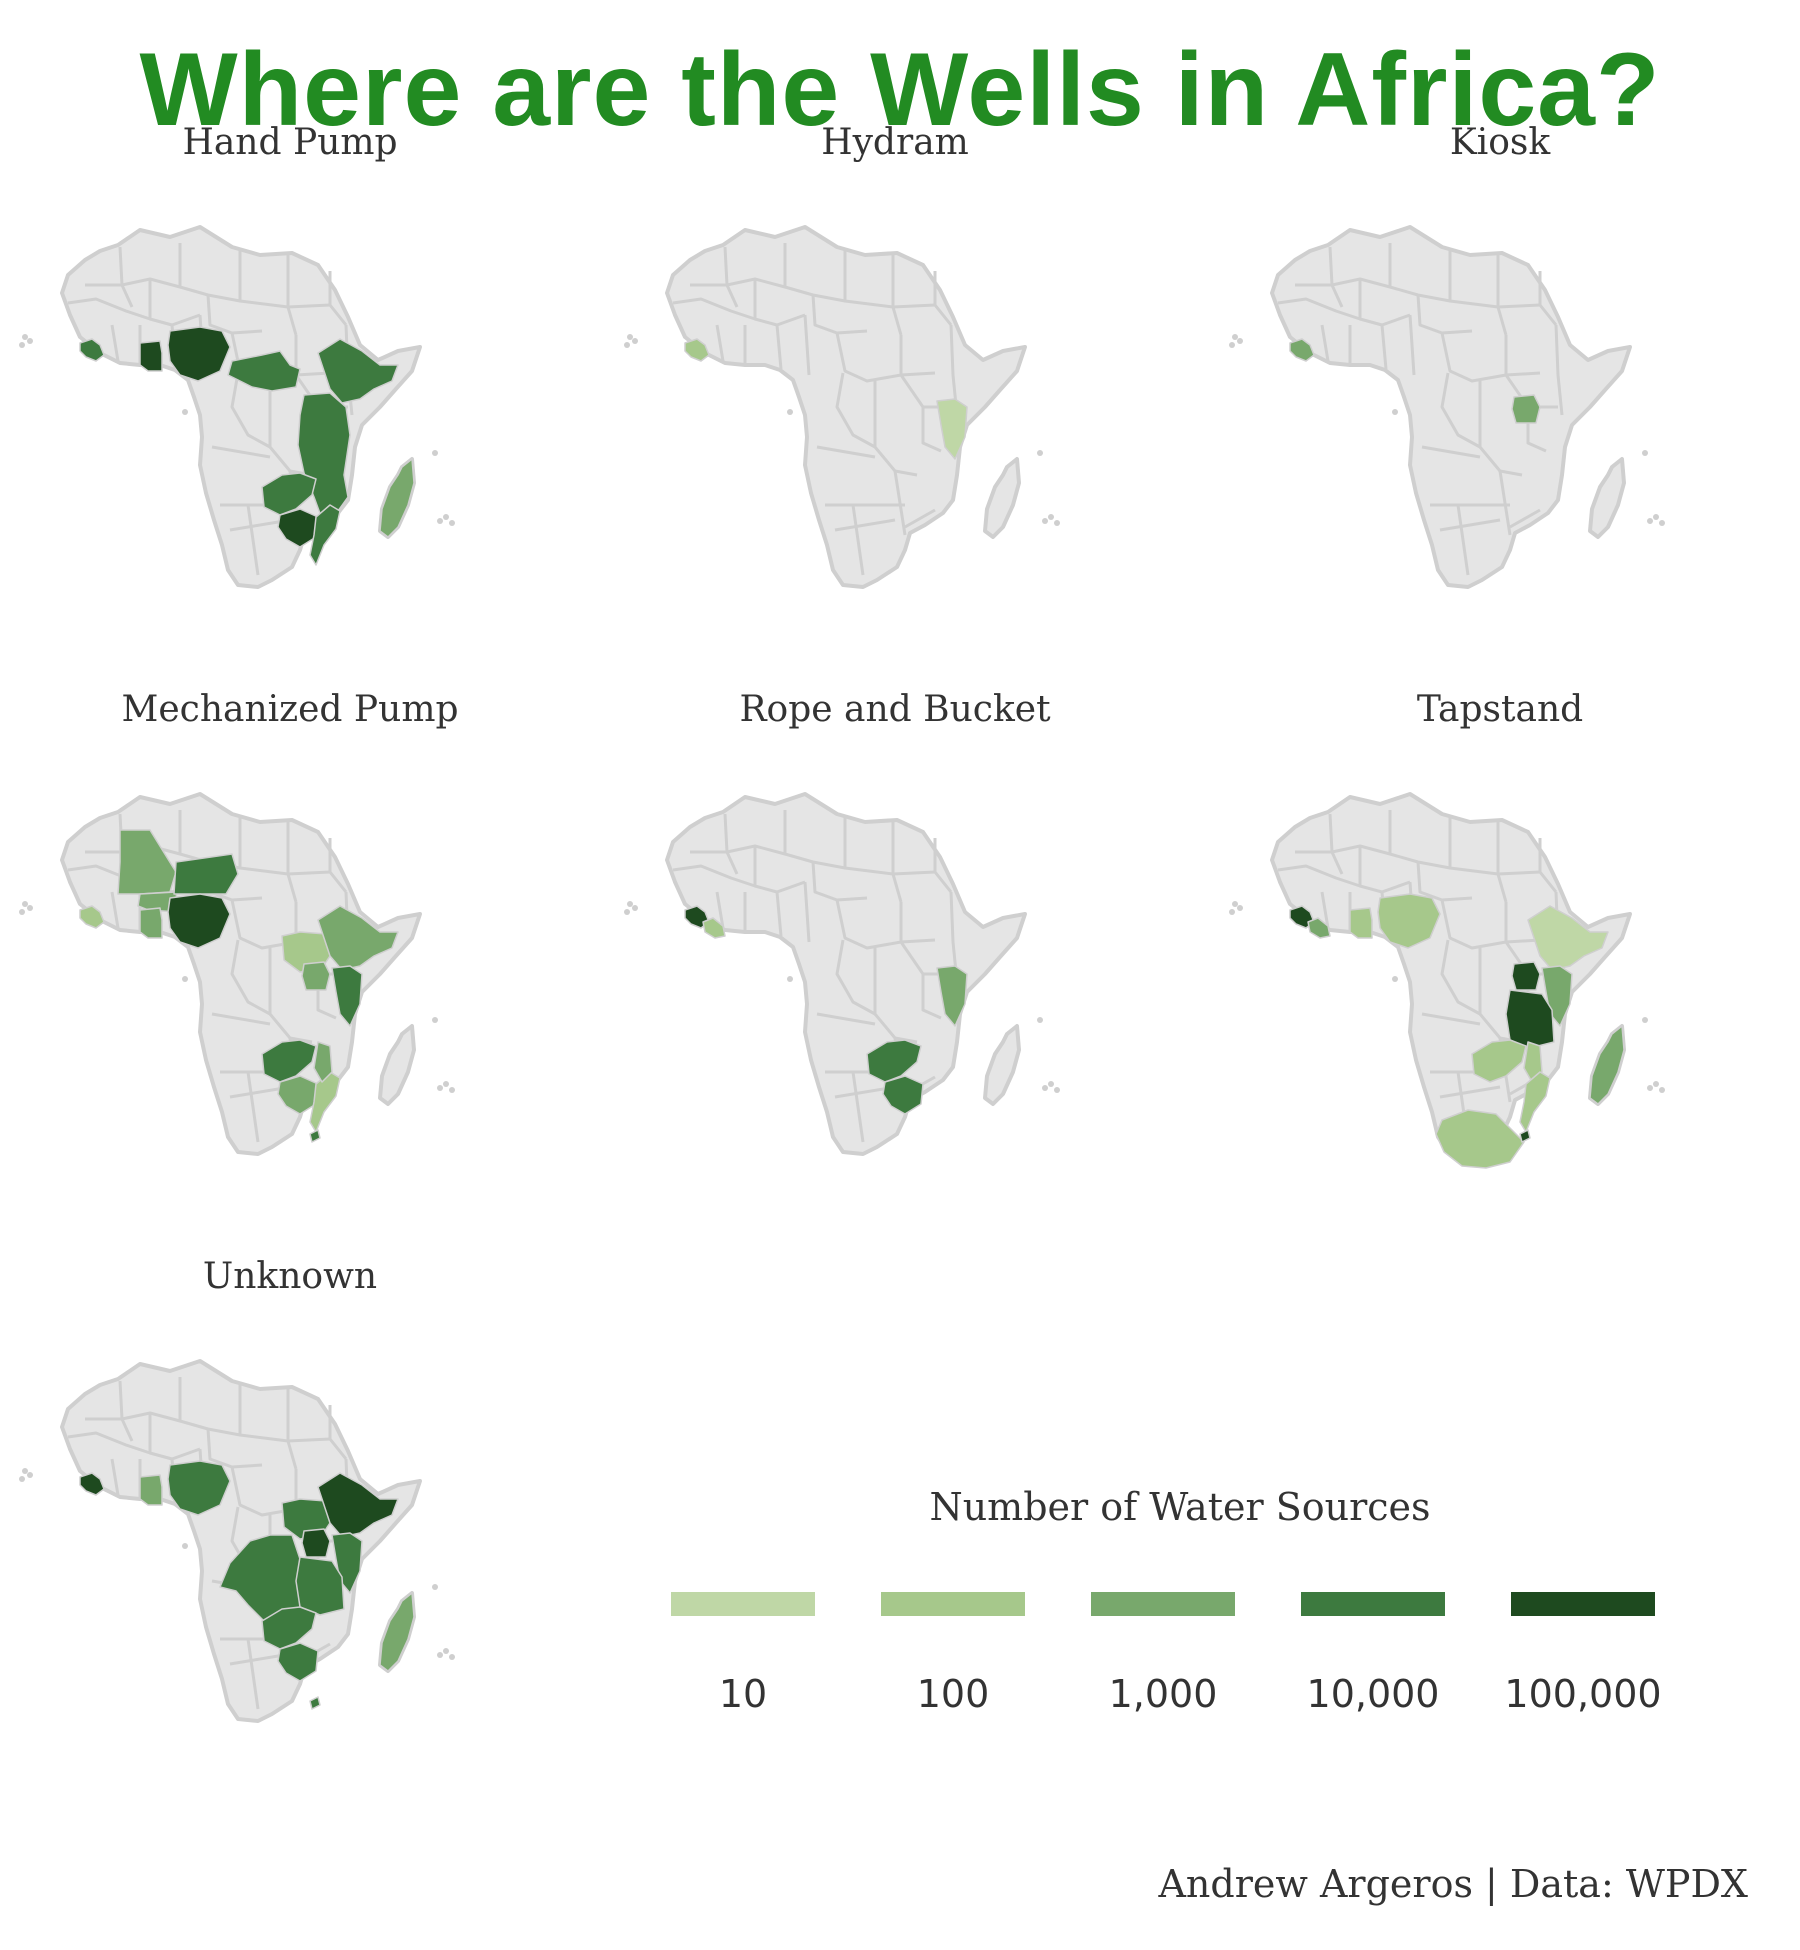 This screenshot has width=1800, height=1950. What do you see at coordinates (895, 142) in the screenshot?
I see `panel-title: Hydram` at bounding box center [895, 142].